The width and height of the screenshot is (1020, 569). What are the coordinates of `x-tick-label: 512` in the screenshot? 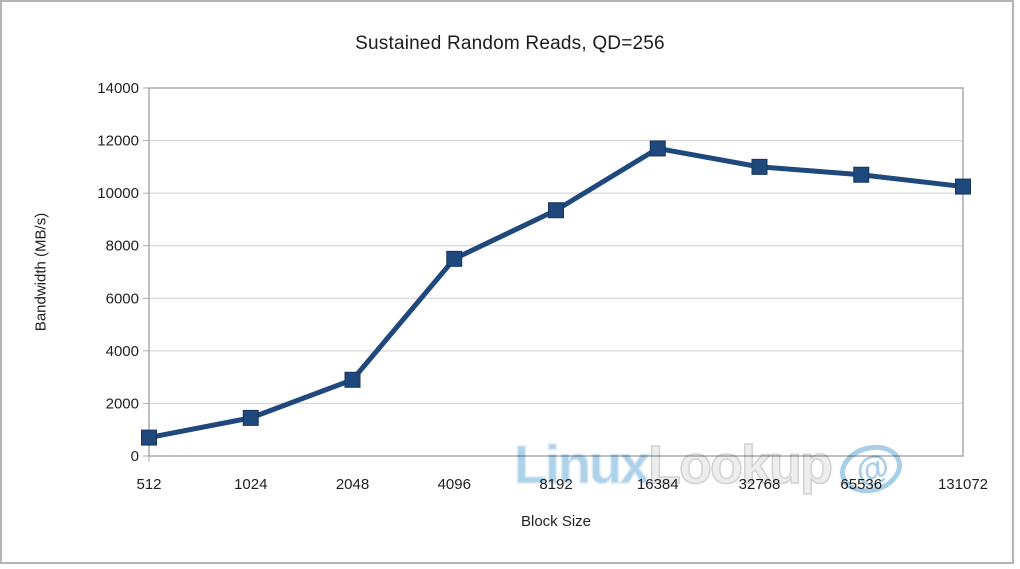 It's located at (148, 484).